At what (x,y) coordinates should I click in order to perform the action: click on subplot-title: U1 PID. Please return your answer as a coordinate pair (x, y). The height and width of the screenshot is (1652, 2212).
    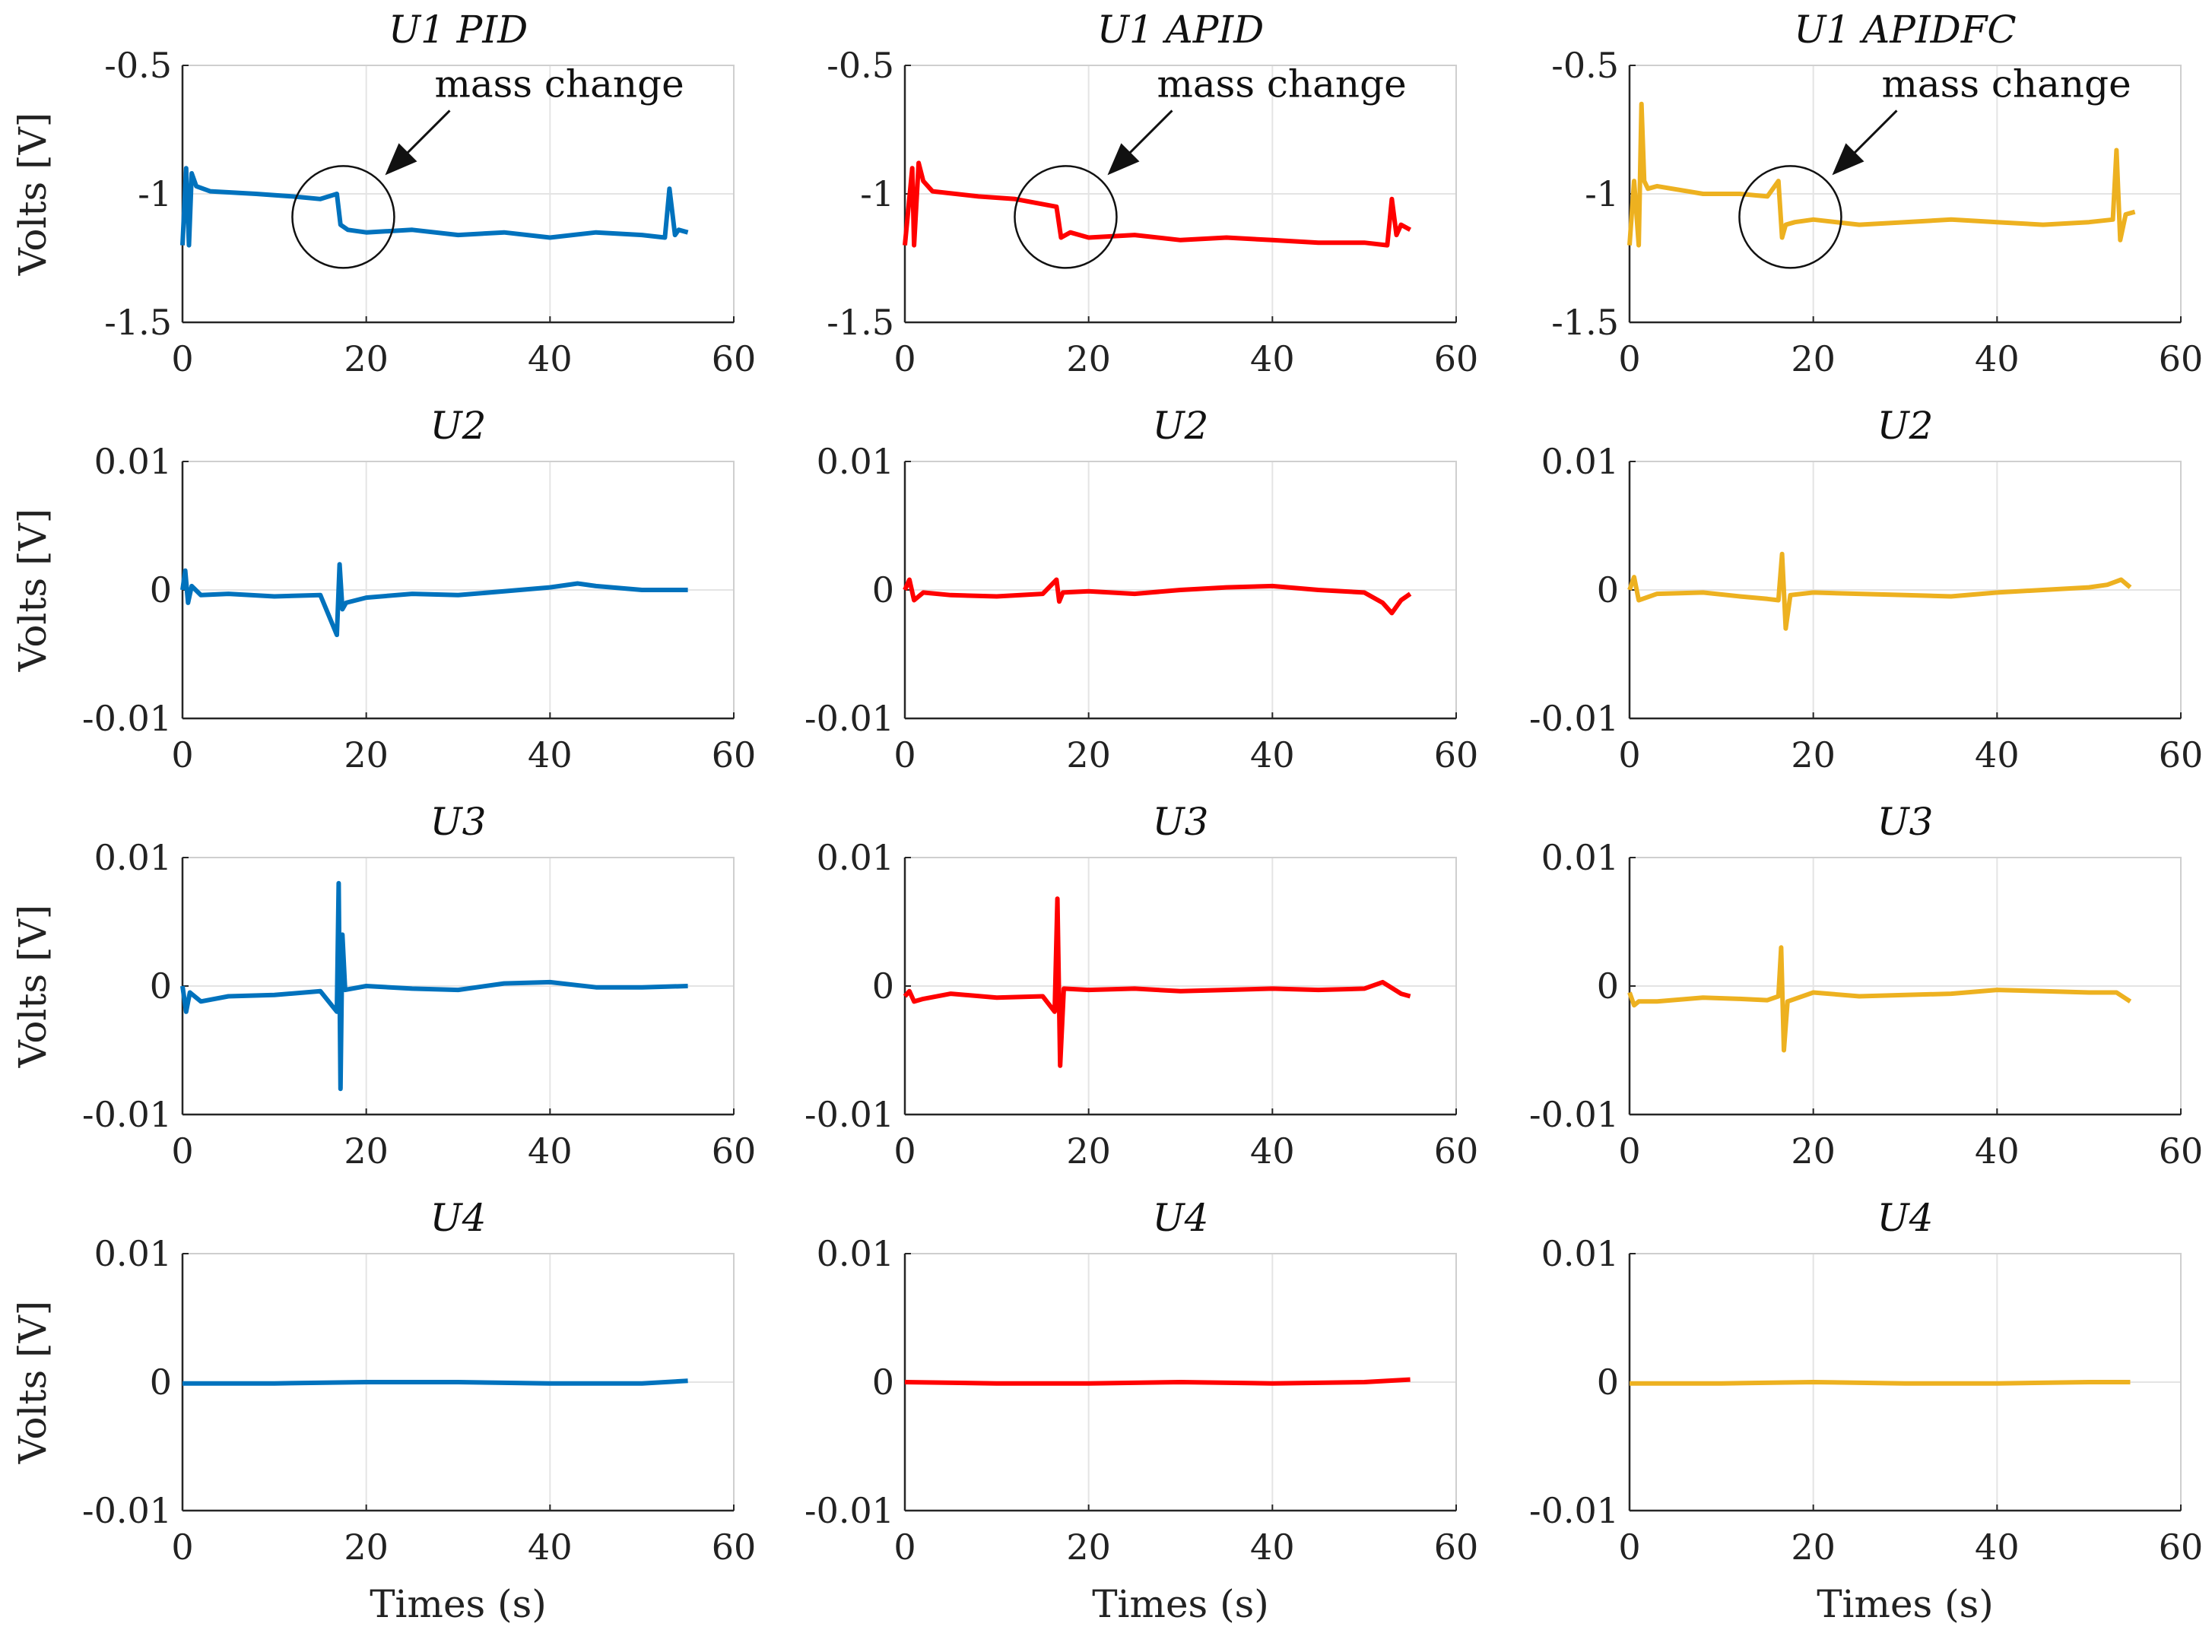
    Looking at the image, I should click on (458, 30).